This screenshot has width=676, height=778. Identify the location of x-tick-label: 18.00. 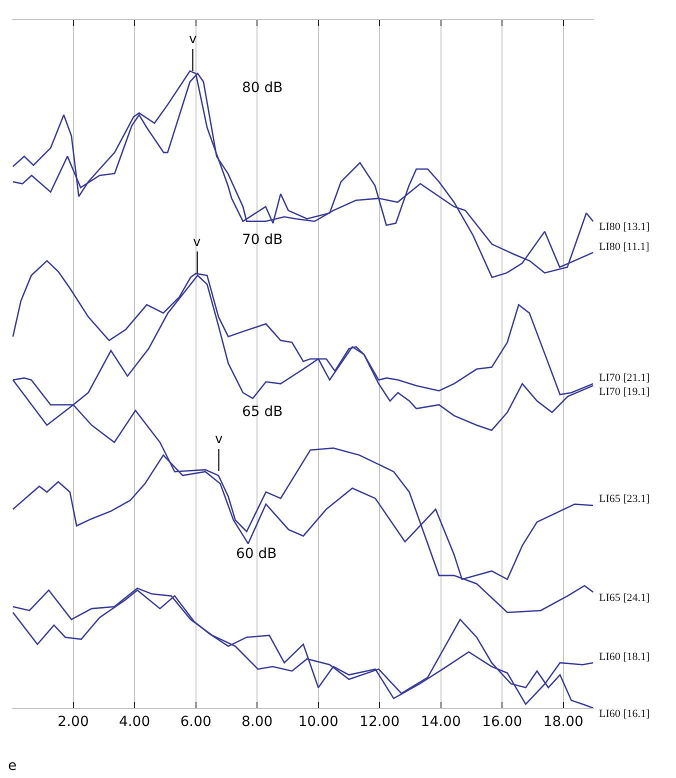
(563, 722).